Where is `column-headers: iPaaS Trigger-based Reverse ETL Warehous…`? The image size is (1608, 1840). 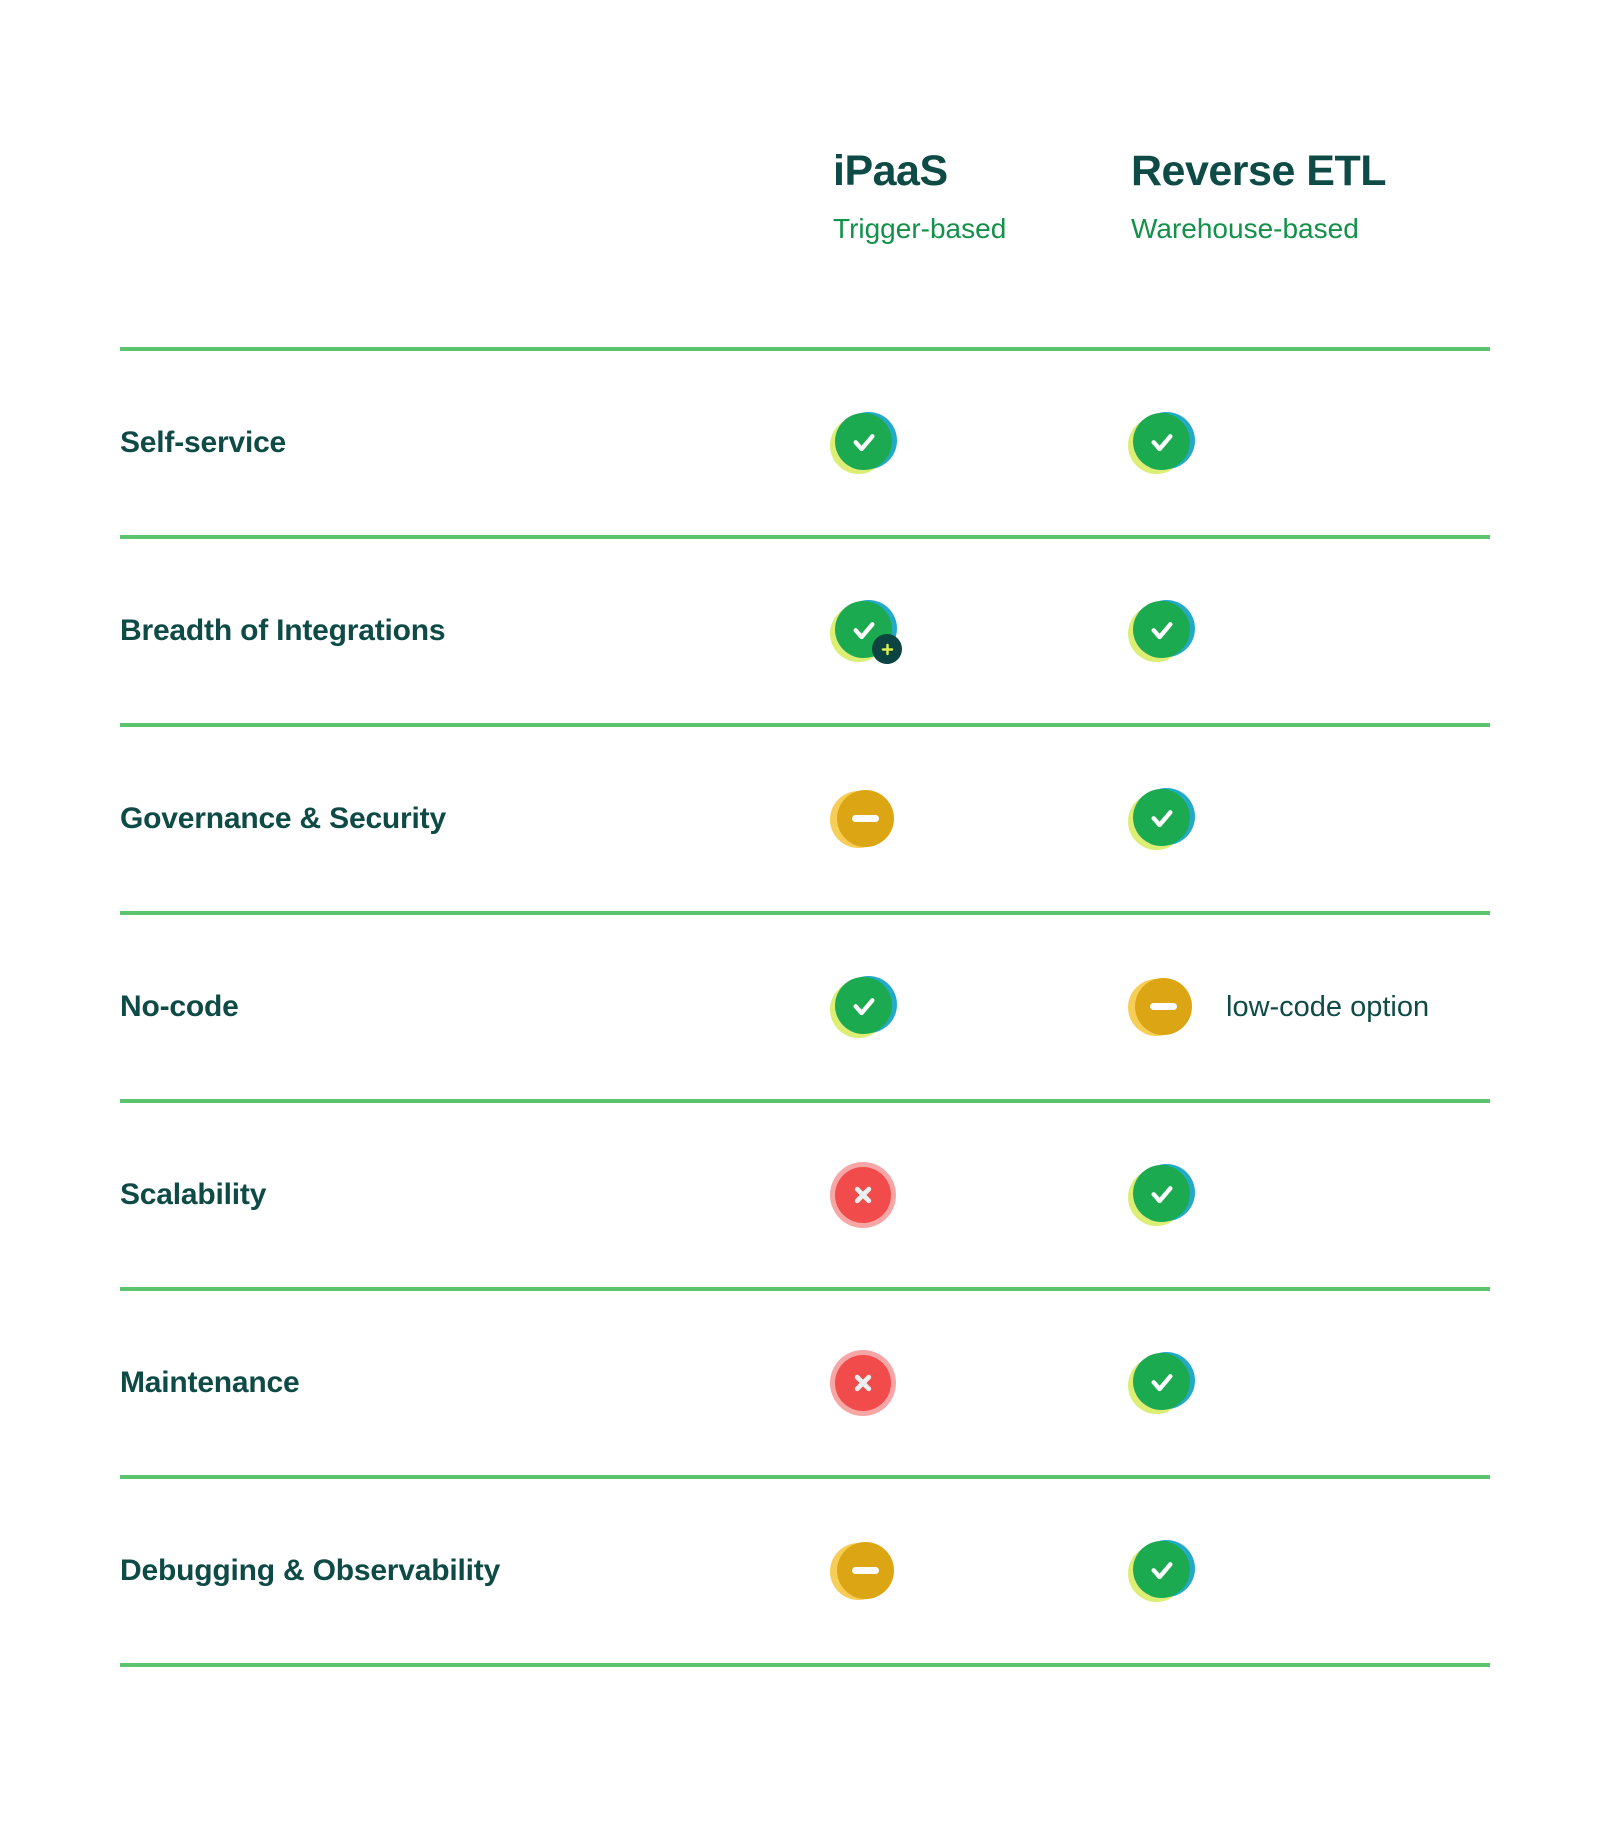 column-headers: iPaaS Trigger-based Reverse ETL Warehous… is located at coordinates (805, 196).